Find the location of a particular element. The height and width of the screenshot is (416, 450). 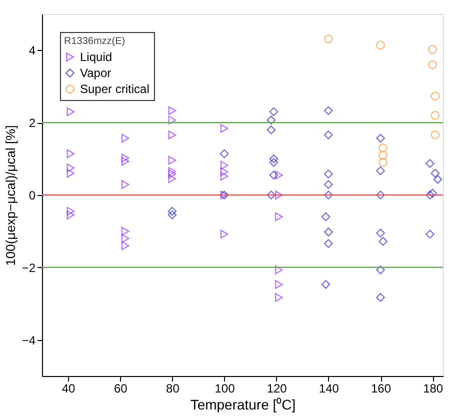

x-tick-label: 80 is located at coordinates (173, 389).